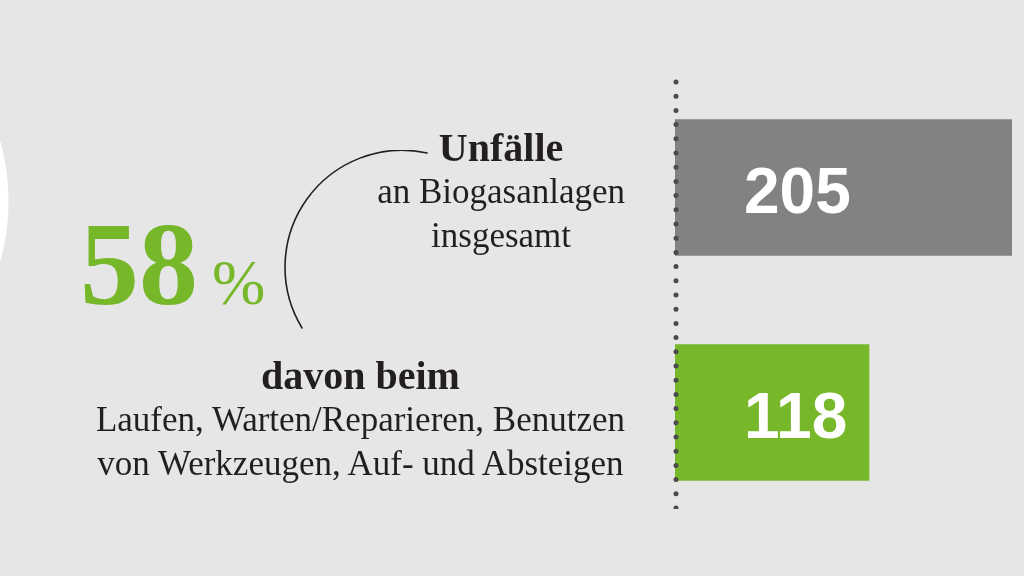 Image resolution: width=1024 pixels, height=576 pixels. I want to click on y-tick-label: Unfälle an Biogasanlagen insgesamt, so click(501, 190).